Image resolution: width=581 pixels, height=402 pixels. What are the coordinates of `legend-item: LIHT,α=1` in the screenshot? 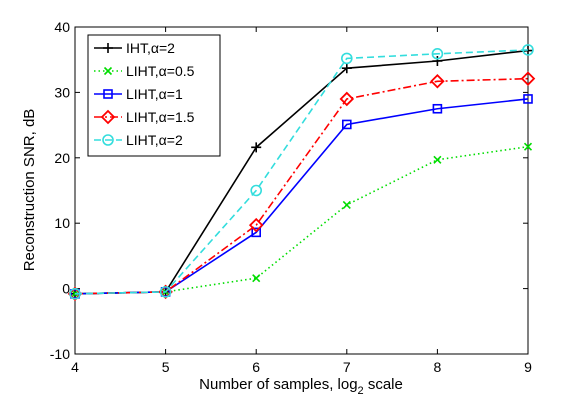 It's located at (138, 94).